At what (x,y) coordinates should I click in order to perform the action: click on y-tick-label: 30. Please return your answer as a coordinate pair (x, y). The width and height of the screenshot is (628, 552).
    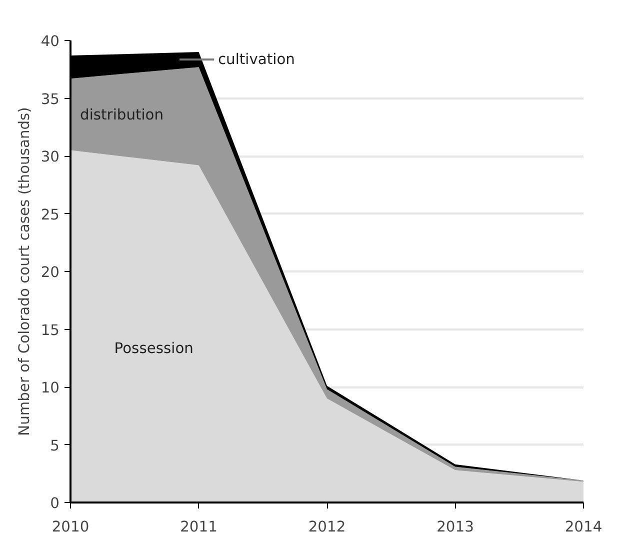
    Looking at the image, I should click on (50, 157).